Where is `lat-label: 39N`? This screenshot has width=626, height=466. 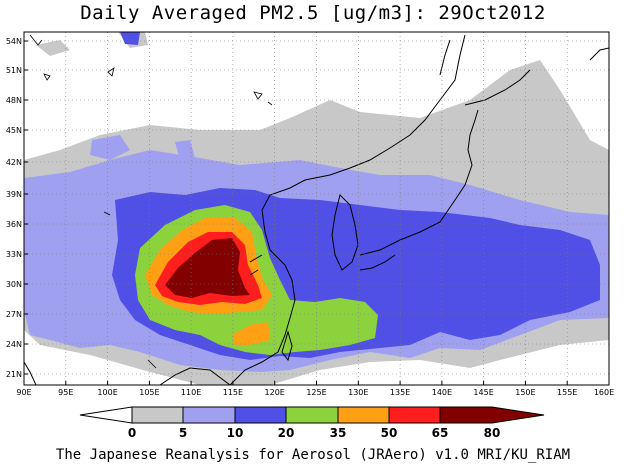
lat-label: 39N is located at coordinates (14, 194).